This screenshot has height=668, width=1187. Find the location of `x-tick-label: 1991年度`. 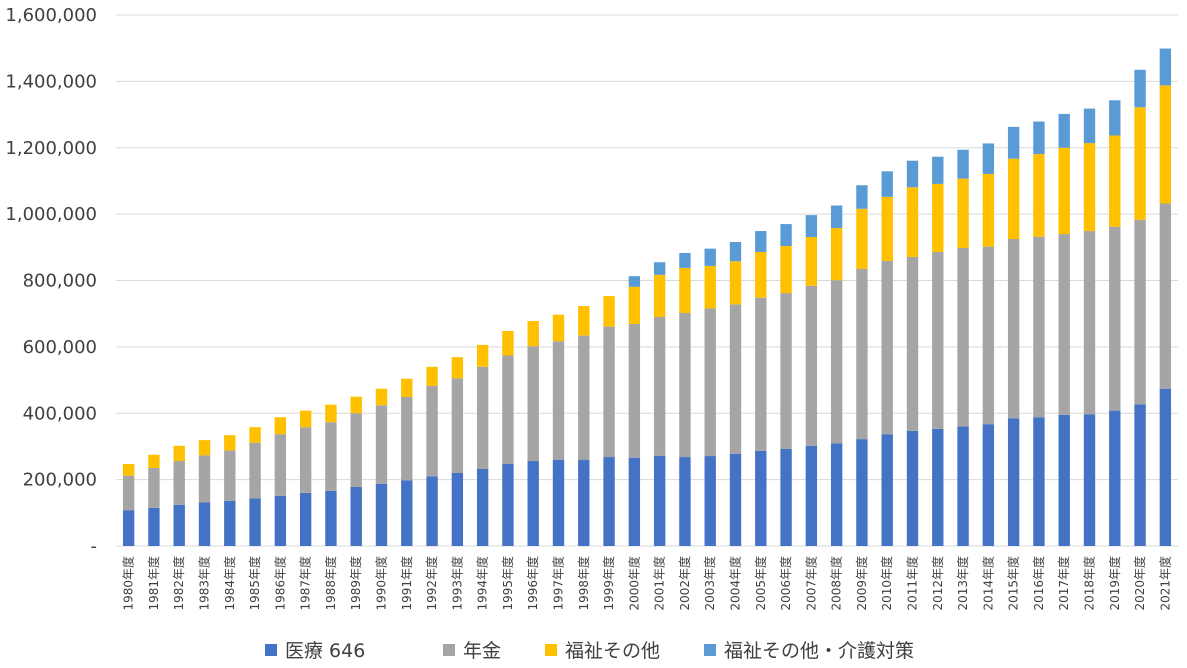

x-tick-label: 1991年度 is located at coordinates (406, 583).